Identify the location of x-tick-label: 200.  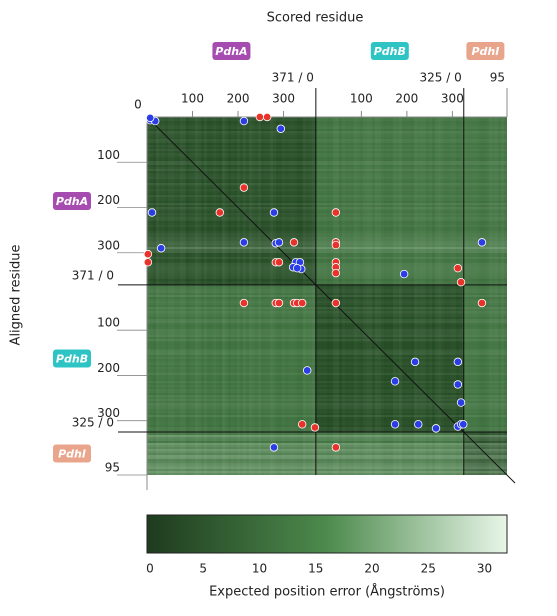
(406, 99).